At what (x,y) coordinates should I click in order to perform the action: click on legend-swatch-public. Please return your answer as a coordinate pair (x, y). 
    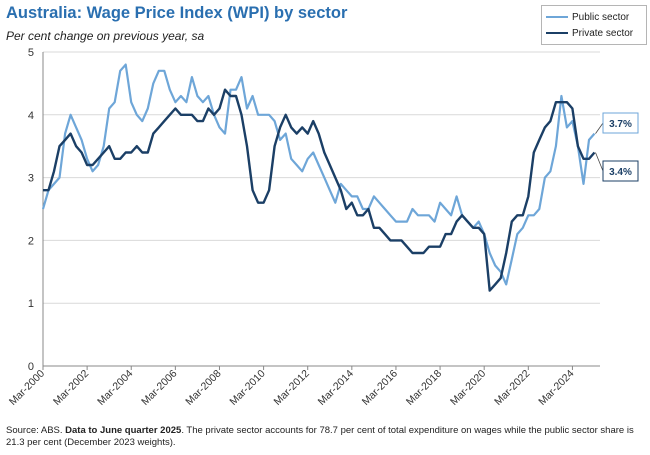
    Looking at the image, I should click on (557, 17).